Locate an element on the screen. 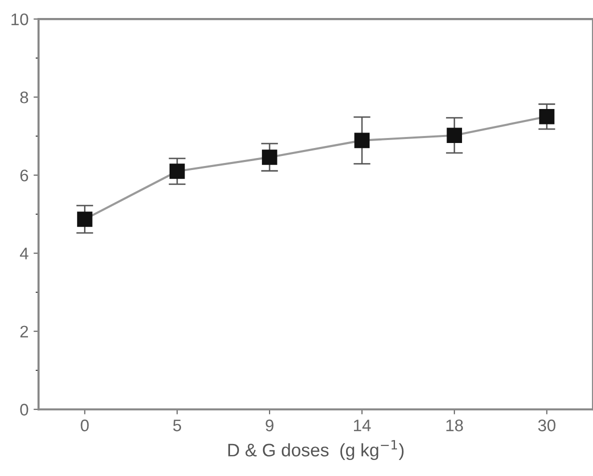 The height and width of the screenshot is (476, 593). y-tick-label: 0 is located at coordinates (24, 410).